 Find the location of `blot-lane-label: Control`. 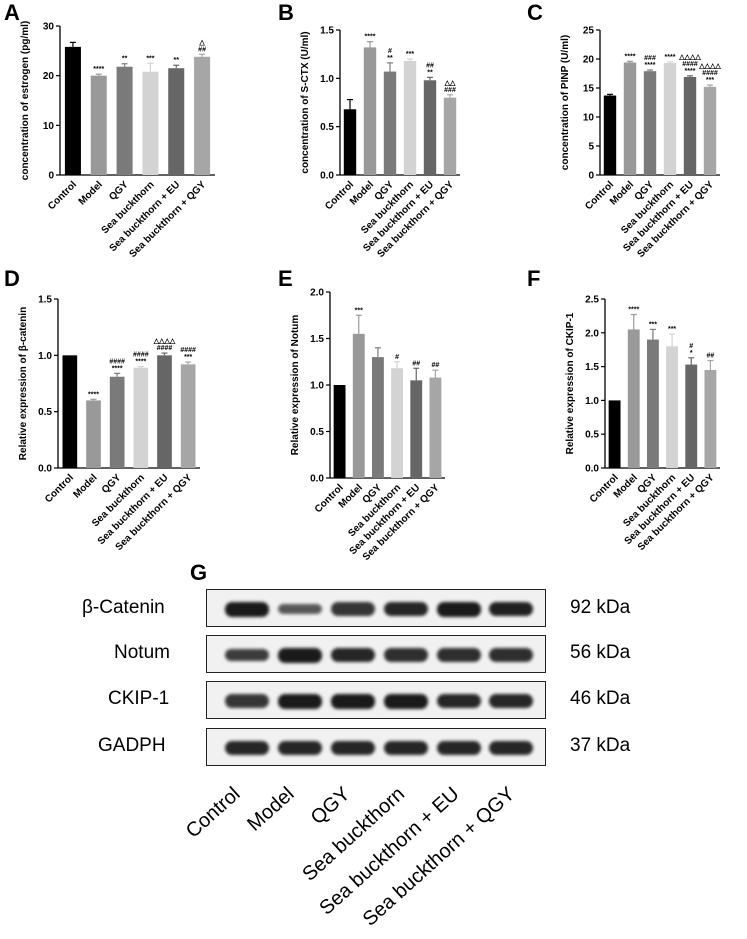

blot-lane-label: Control is located at coordinates (213, 812).